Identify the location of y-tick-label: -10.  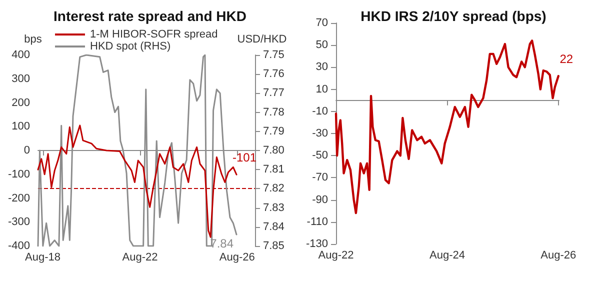
(320, 111).